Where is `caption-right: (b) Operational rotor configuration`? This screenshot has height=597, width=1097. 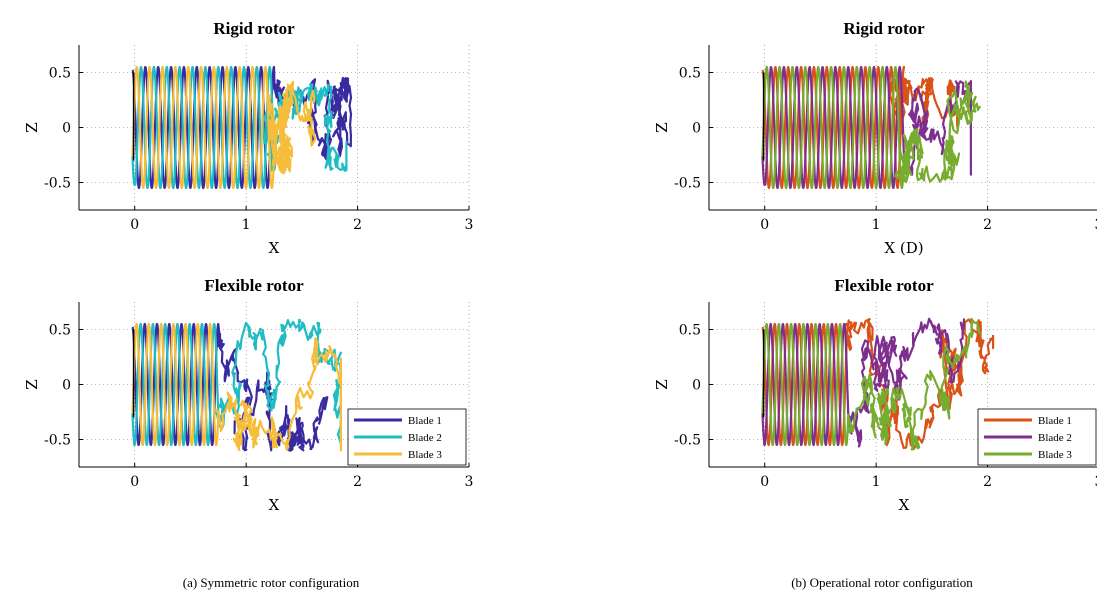
caption-right: (b) Operational rotor configuration is located at coordinates (882, 582).